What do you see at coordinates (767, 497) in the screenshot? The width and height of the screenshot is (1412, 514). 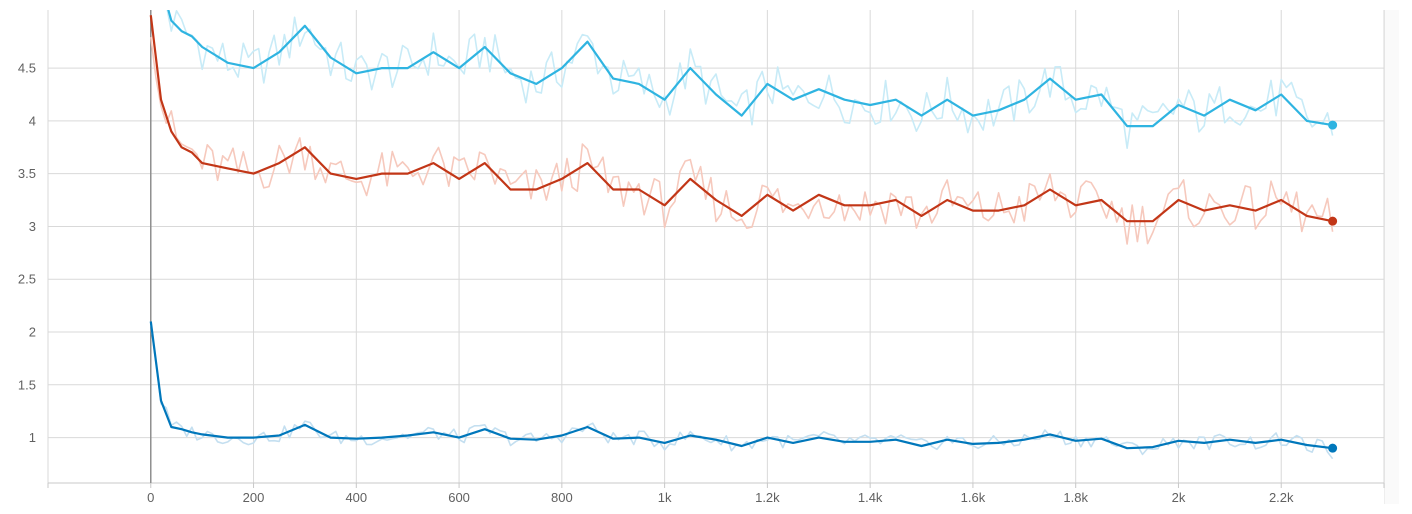 I see `x-tick-label: 1.2k` at bounding box center [767, 497].